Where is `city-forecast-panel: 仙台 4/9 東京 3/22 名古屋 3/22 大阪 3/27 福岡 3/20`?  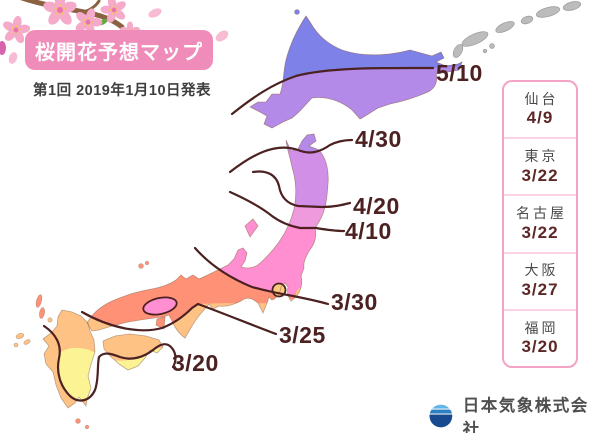 city-forecast-panel: 仙台 4/9 東京 3/22 名古屋 3/22 大阪 3/27 福岡 3/20 is located at coordinates (540, 224).